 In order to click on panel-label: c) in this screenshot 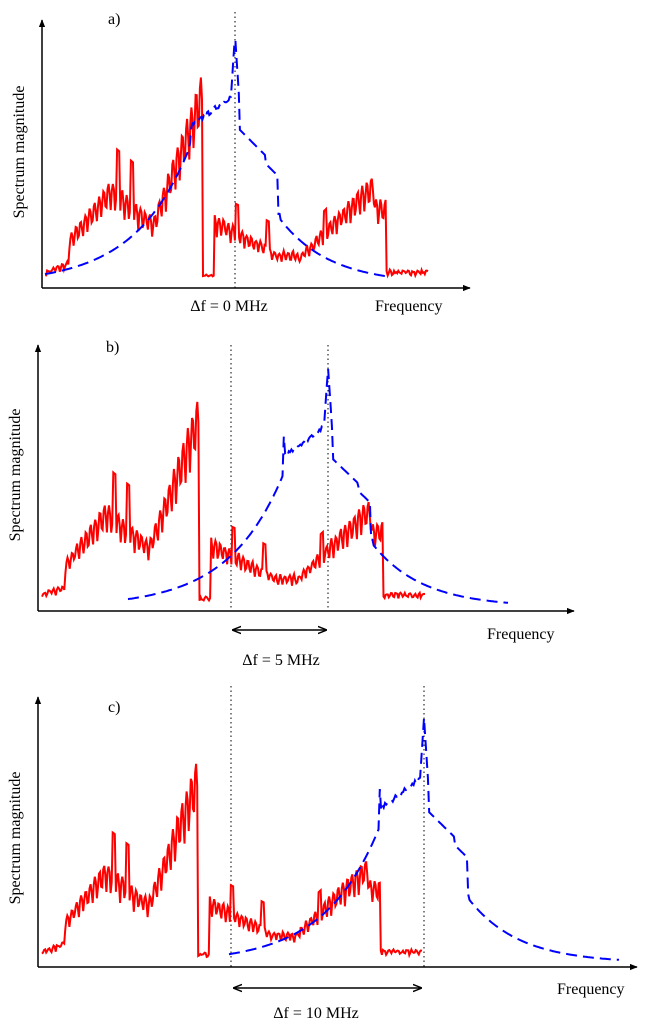, I will do `click(114, 707)`.